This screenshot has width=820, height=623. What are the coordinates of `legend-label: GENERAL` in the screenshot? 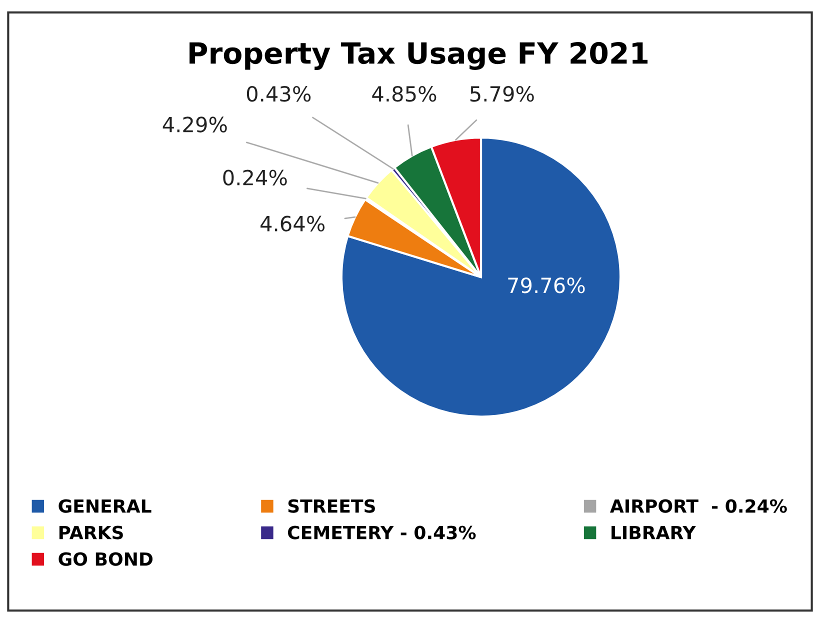 It's located at (105, 506).